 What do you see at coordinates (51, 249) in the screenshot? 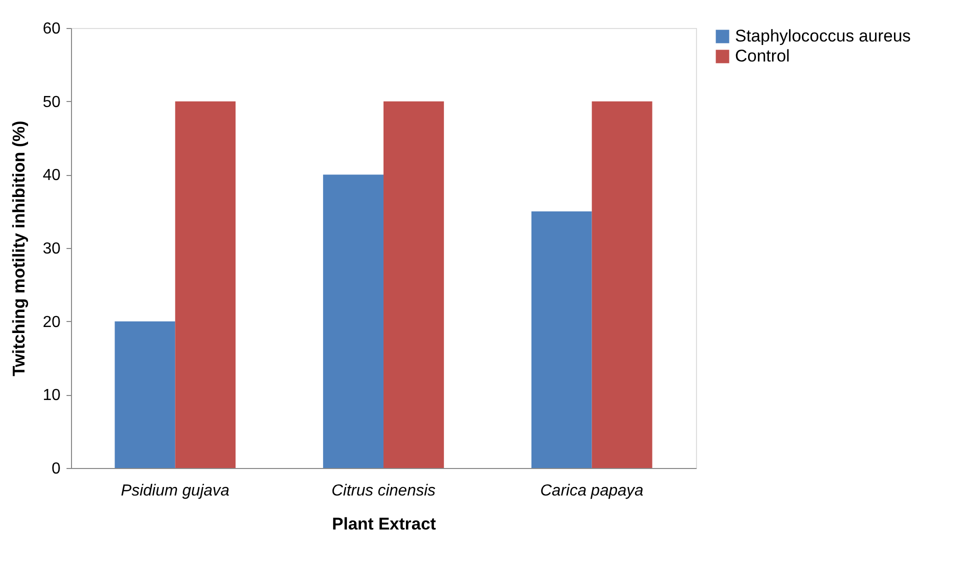
I see `y-tick-label: 30` at bounding box center [51, 249].